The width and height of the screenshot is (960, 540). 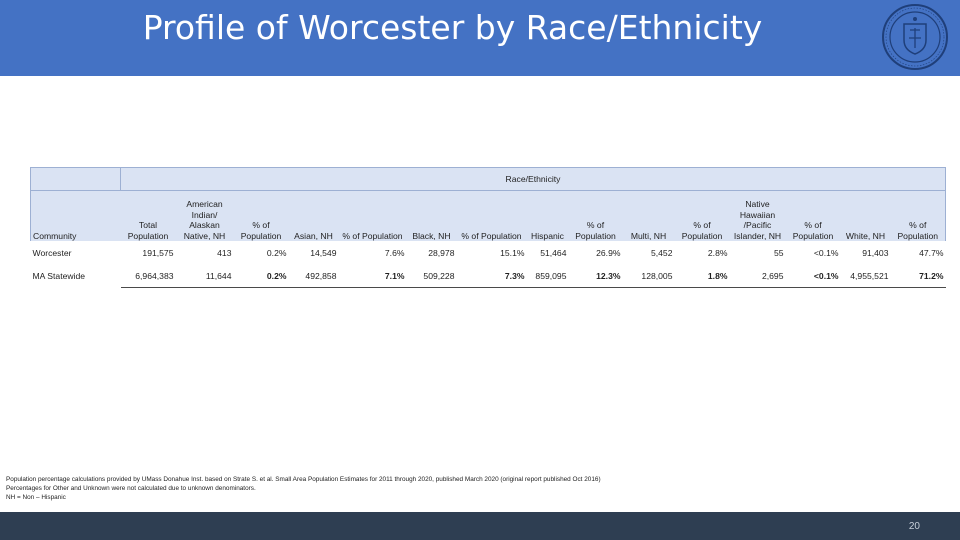 What do you see at coordinates (75, 215) in the screenshot?
I see `column-header: Community` at bounding box center [75, 215].